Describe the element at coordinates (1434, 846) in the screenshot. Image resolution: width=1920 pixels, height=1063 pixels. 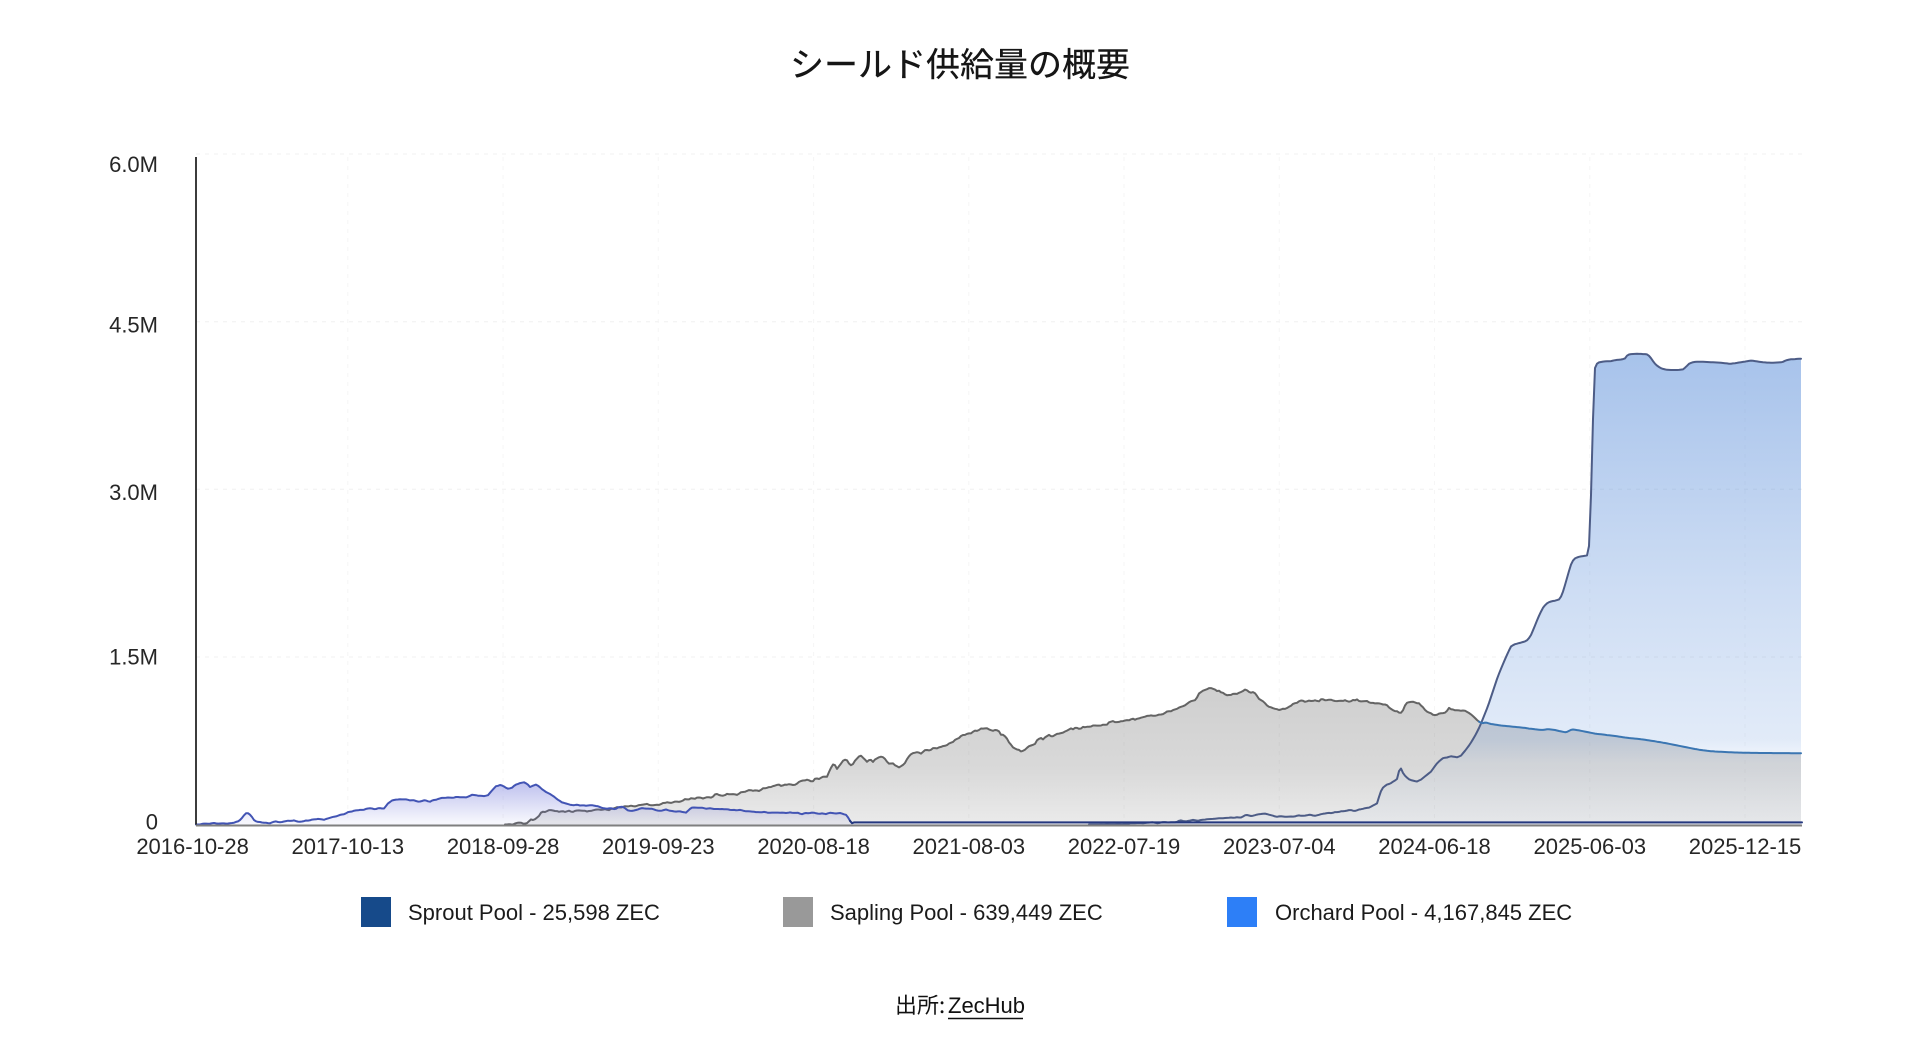
I see `svg-text: 2024-06-18` at that location.